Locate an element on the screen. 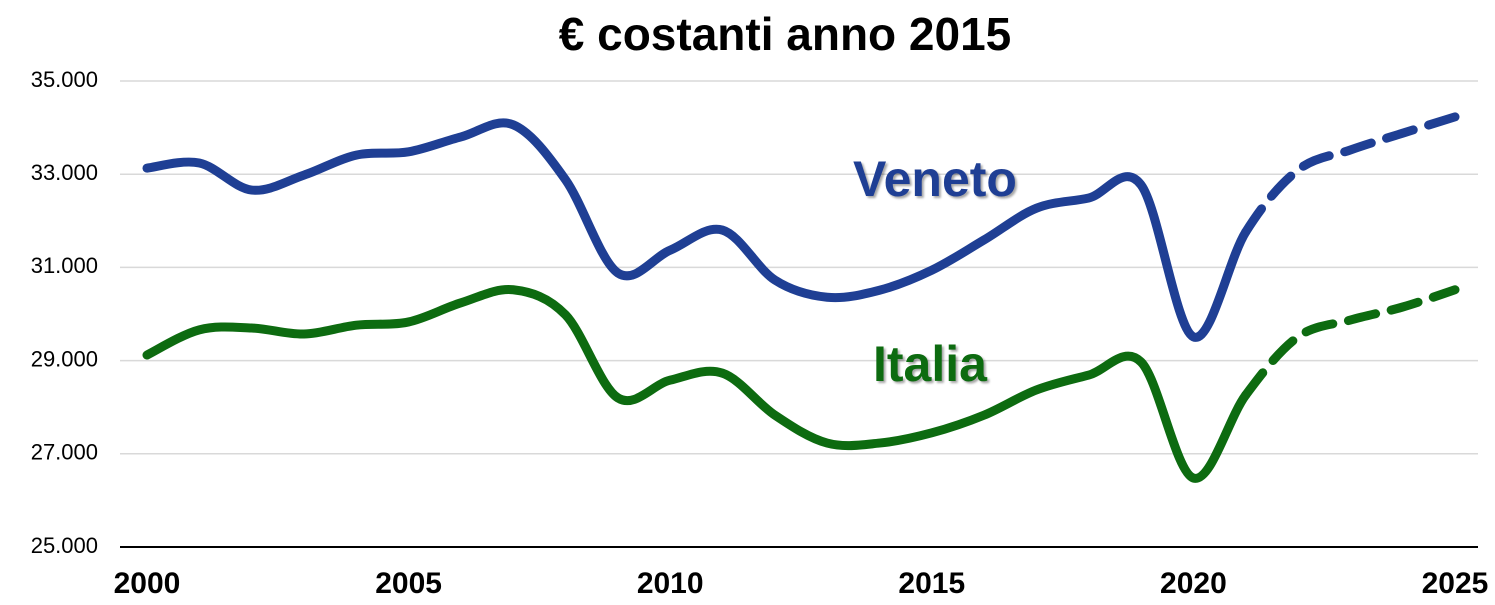 Image resolution: width=1495 pixels, height=605 pixels. series-label: Italia is located at coordinates (930, 364).